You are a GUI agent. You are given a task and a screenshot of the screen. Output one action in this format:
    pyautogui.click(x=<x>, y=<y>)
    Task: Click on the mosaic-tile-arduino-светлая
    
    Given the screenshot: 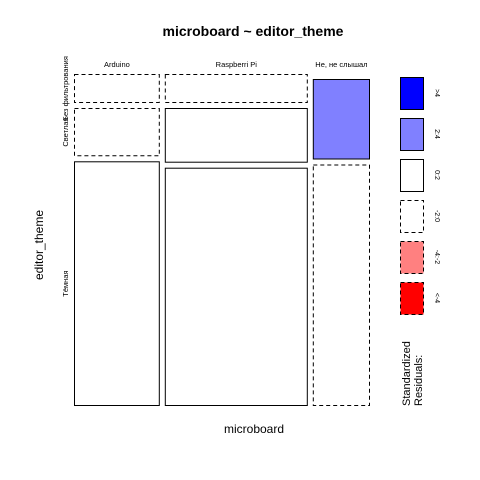 What is the action you would take?
    pyautogui.click(x=117, y=132)
    